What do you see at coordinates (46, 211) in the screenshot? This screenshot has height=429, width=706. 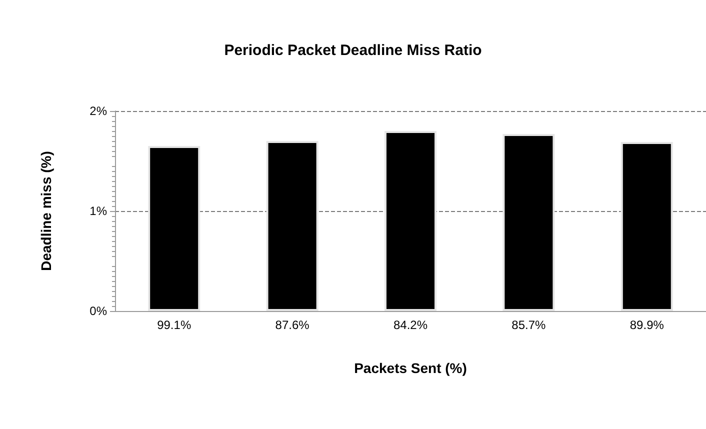 I see `y-axis-title: Deadline miss (%)` at bounding box center [46, 211].